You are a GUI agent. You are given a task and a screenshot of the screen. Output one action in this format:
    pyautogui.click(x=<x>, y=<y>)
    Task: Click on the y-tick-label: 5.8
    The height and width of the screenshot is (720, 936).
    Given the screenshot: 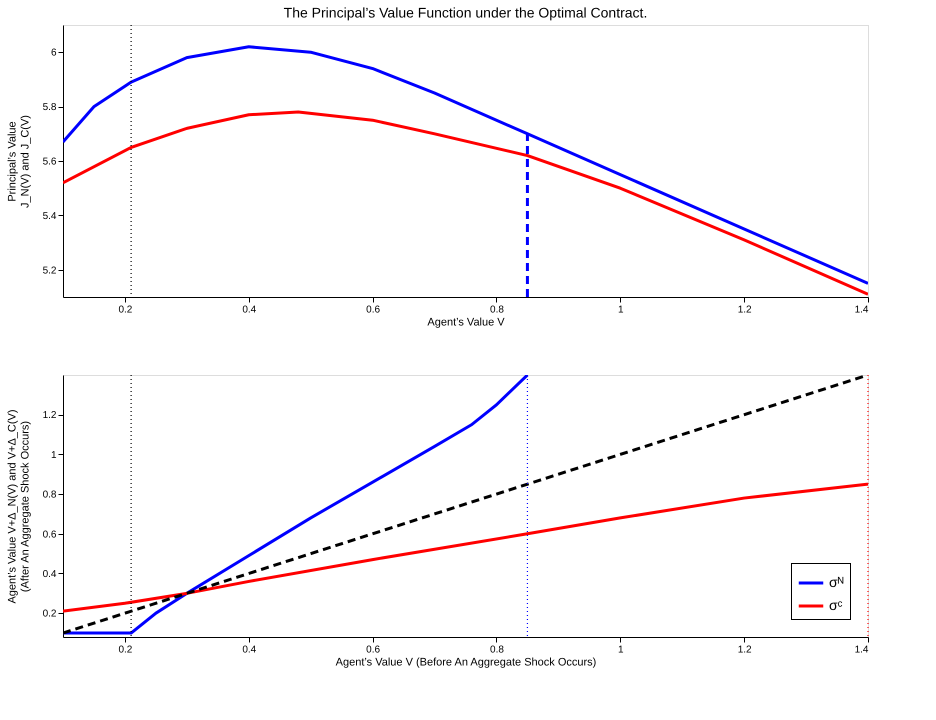 What is the action you would take?
    pyautogui.click(x=49, y=108)
    